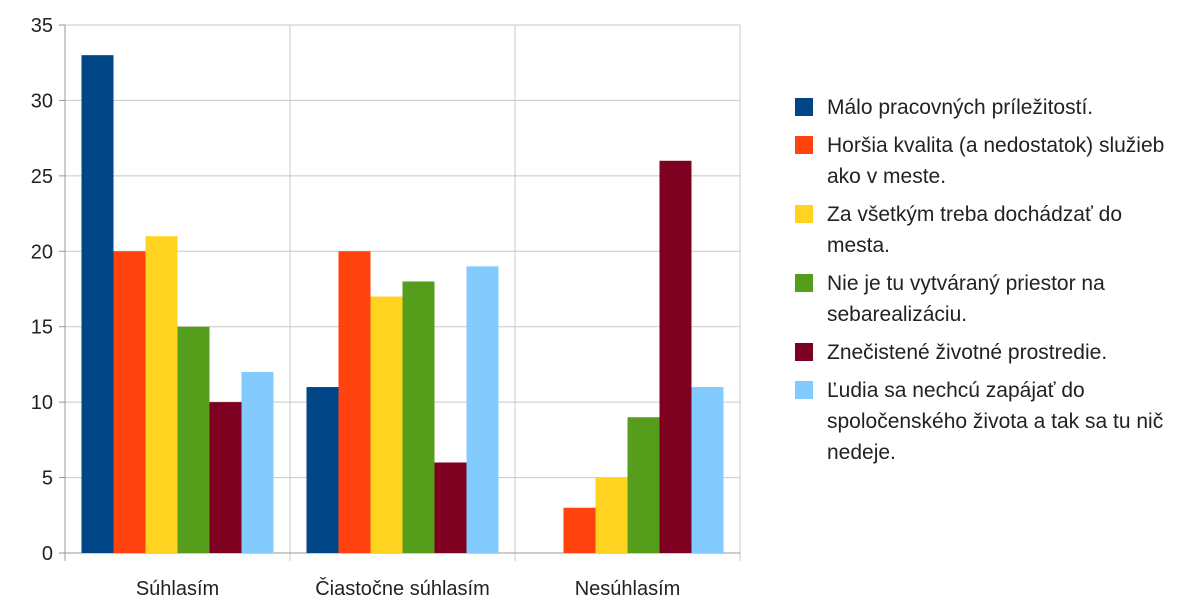  What do you see at coordinates (960, 107) in the screenshot?
I see `legend-label: Málo pracovných príležitostí.` at bounding box center [960, 107].